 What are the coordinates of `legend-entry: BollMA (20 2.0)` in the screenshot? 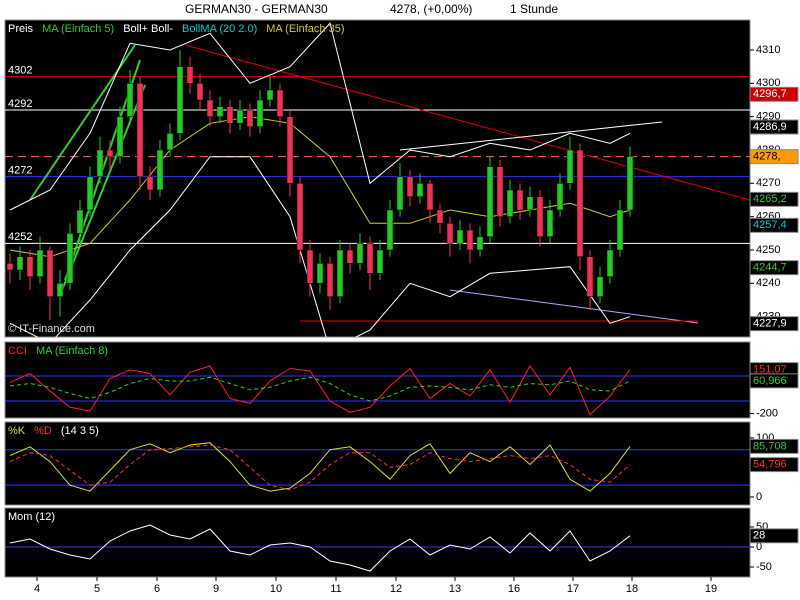 It's located at (219, 29).